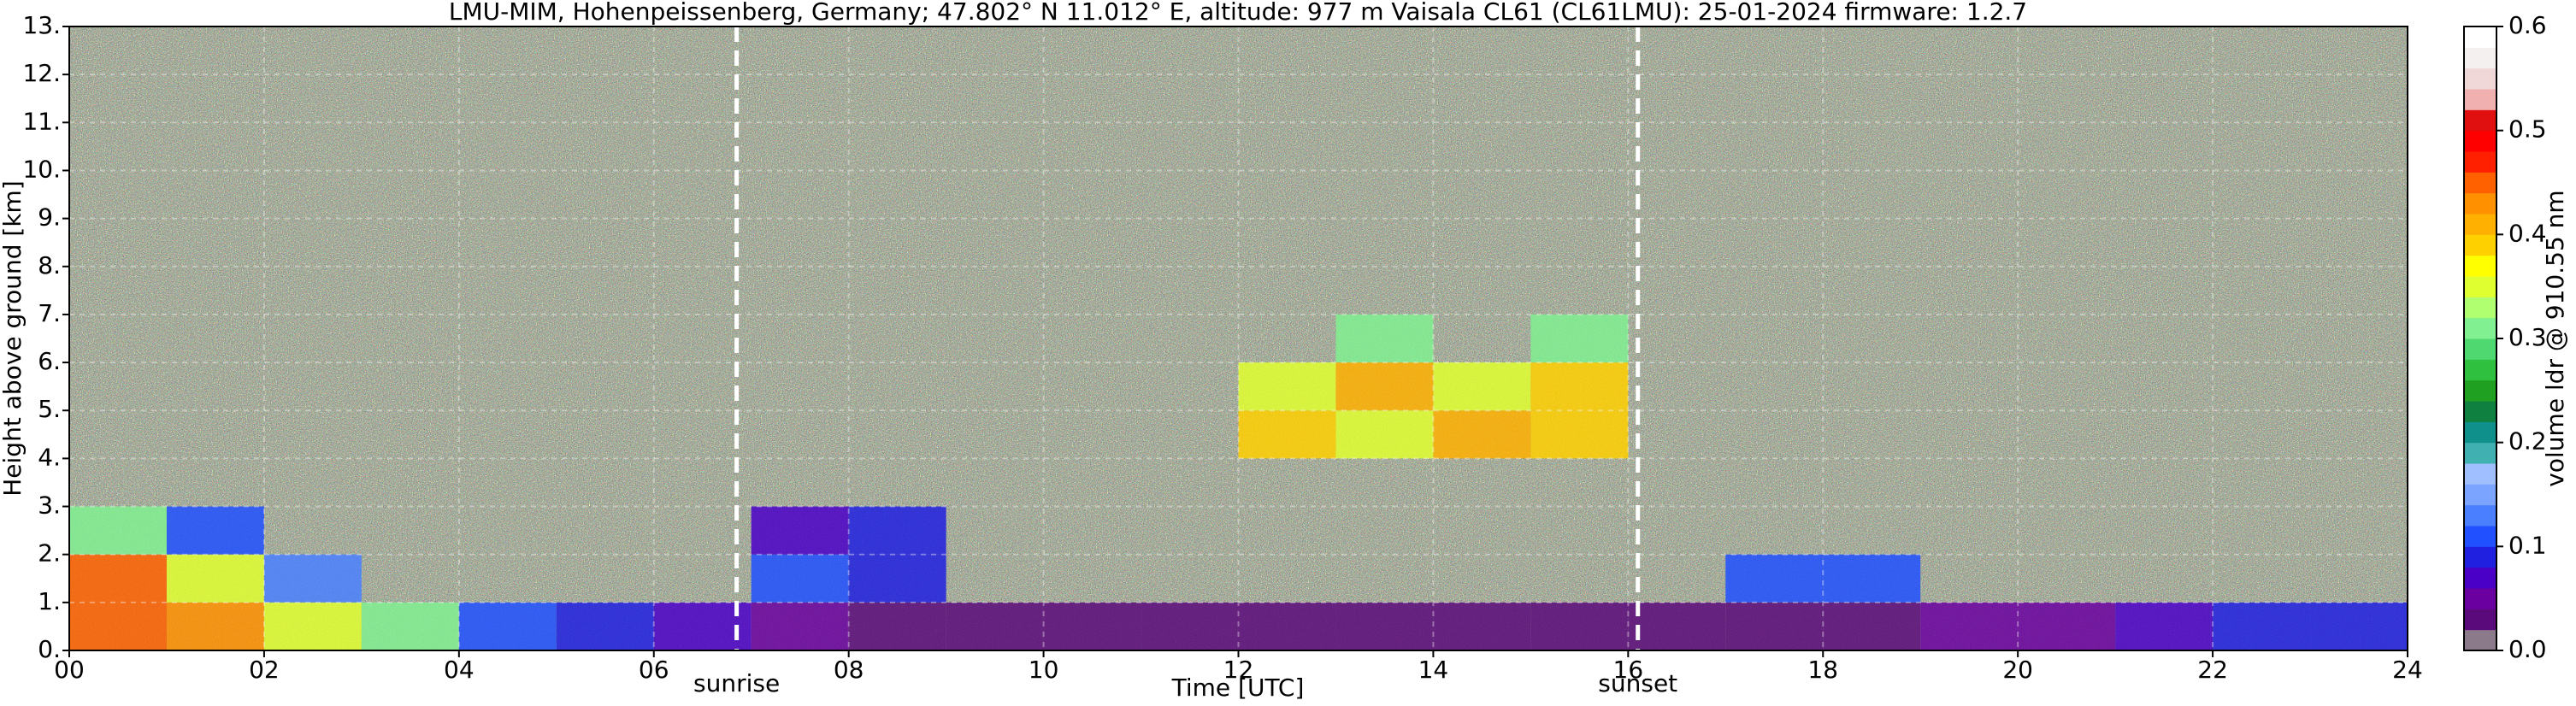  Describe the element at coordinates (49, 553) in the screenshot. I see `y-tick-label: 2.` at that location.